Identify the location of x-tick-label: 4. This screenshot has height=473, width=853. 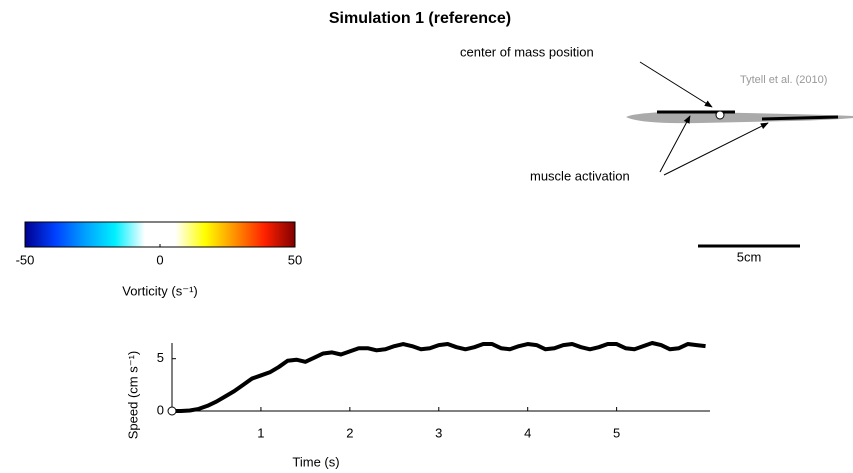
(527, 432).